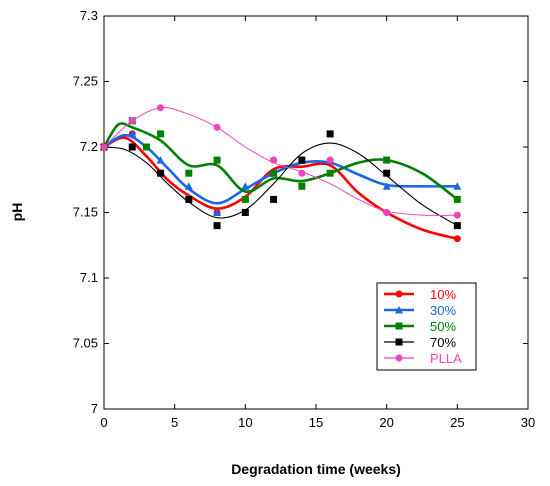 The width and height of the screenshot is (550, 486). What do you see at coordinates (316, 422) in the screenshot?
I see `x-tick-label: 15` at bounding box center [316, 422].